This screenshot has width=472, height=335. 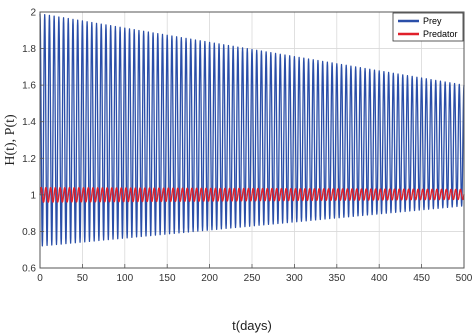 I want to click on y-tick-label-3: 1.2, so click(x=29, y=159).